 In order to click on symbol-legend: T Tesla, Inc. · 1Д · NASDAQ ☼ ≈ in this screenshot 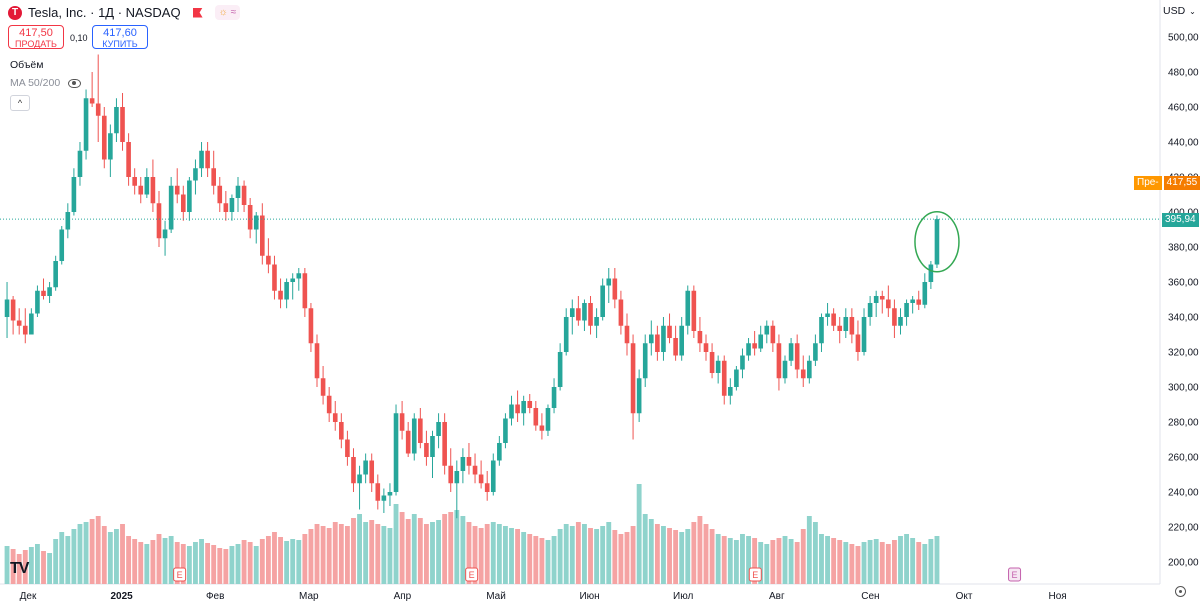, I will do `click(124, 12)`.